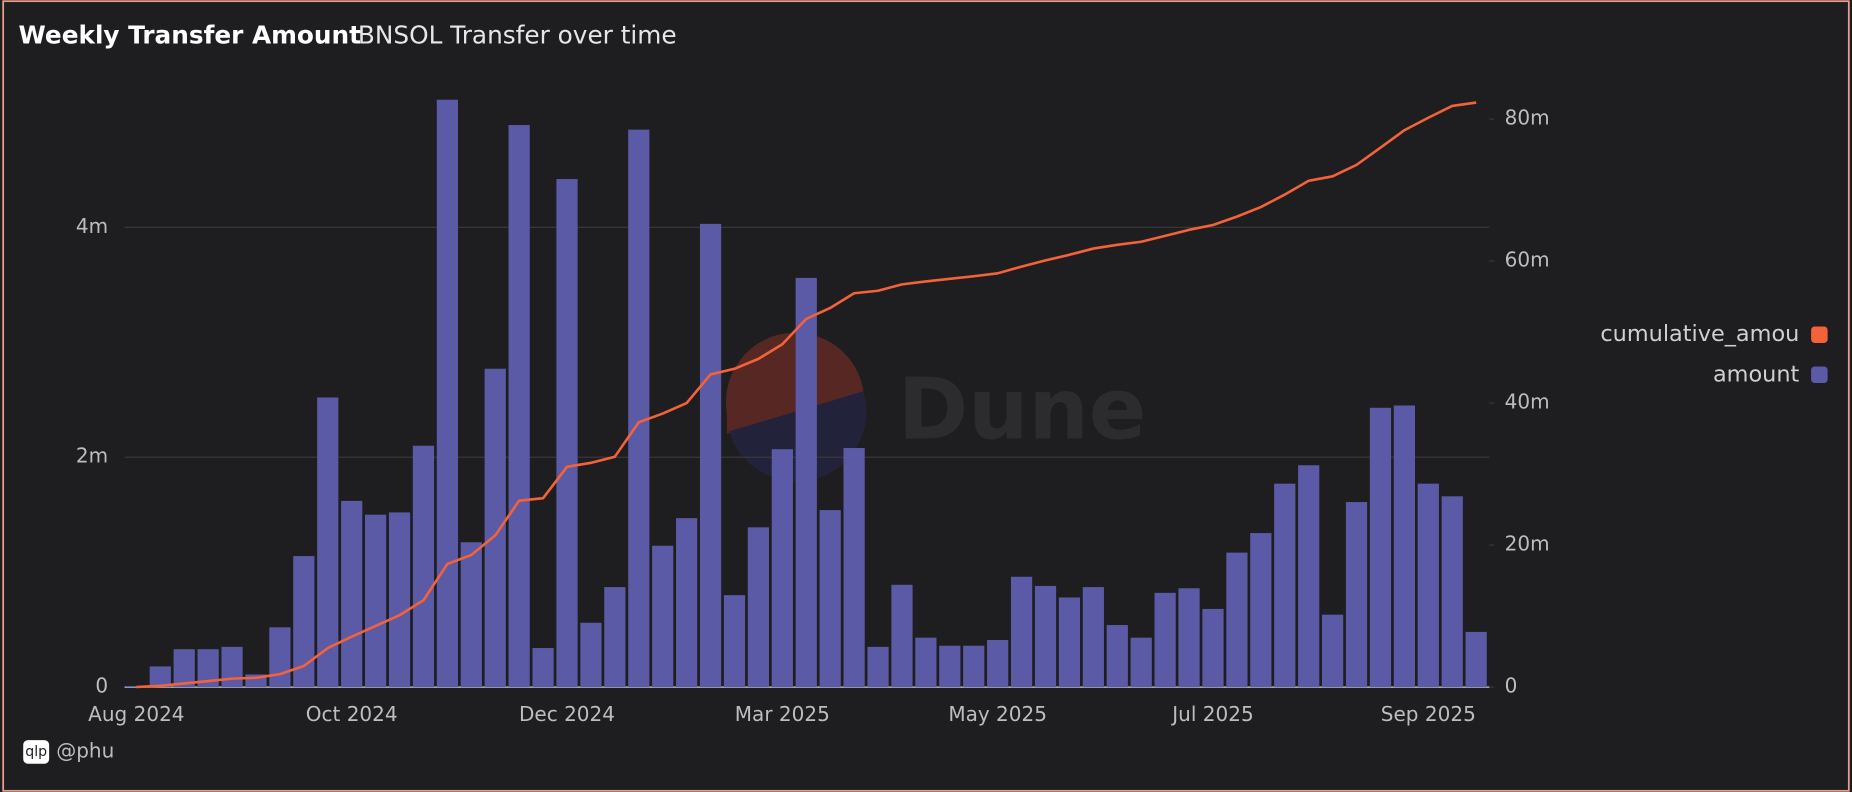 The width and height of the screenshot is (1852, 792). I want to click on y2-tick-label: 40m, so click(1527, 402).